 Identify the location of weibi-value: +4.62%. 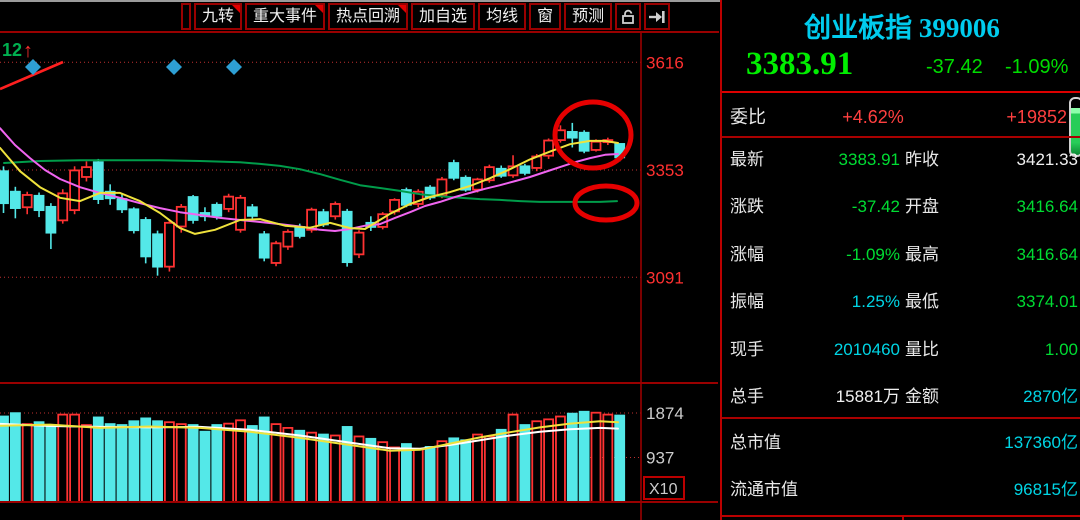
(873, 117).